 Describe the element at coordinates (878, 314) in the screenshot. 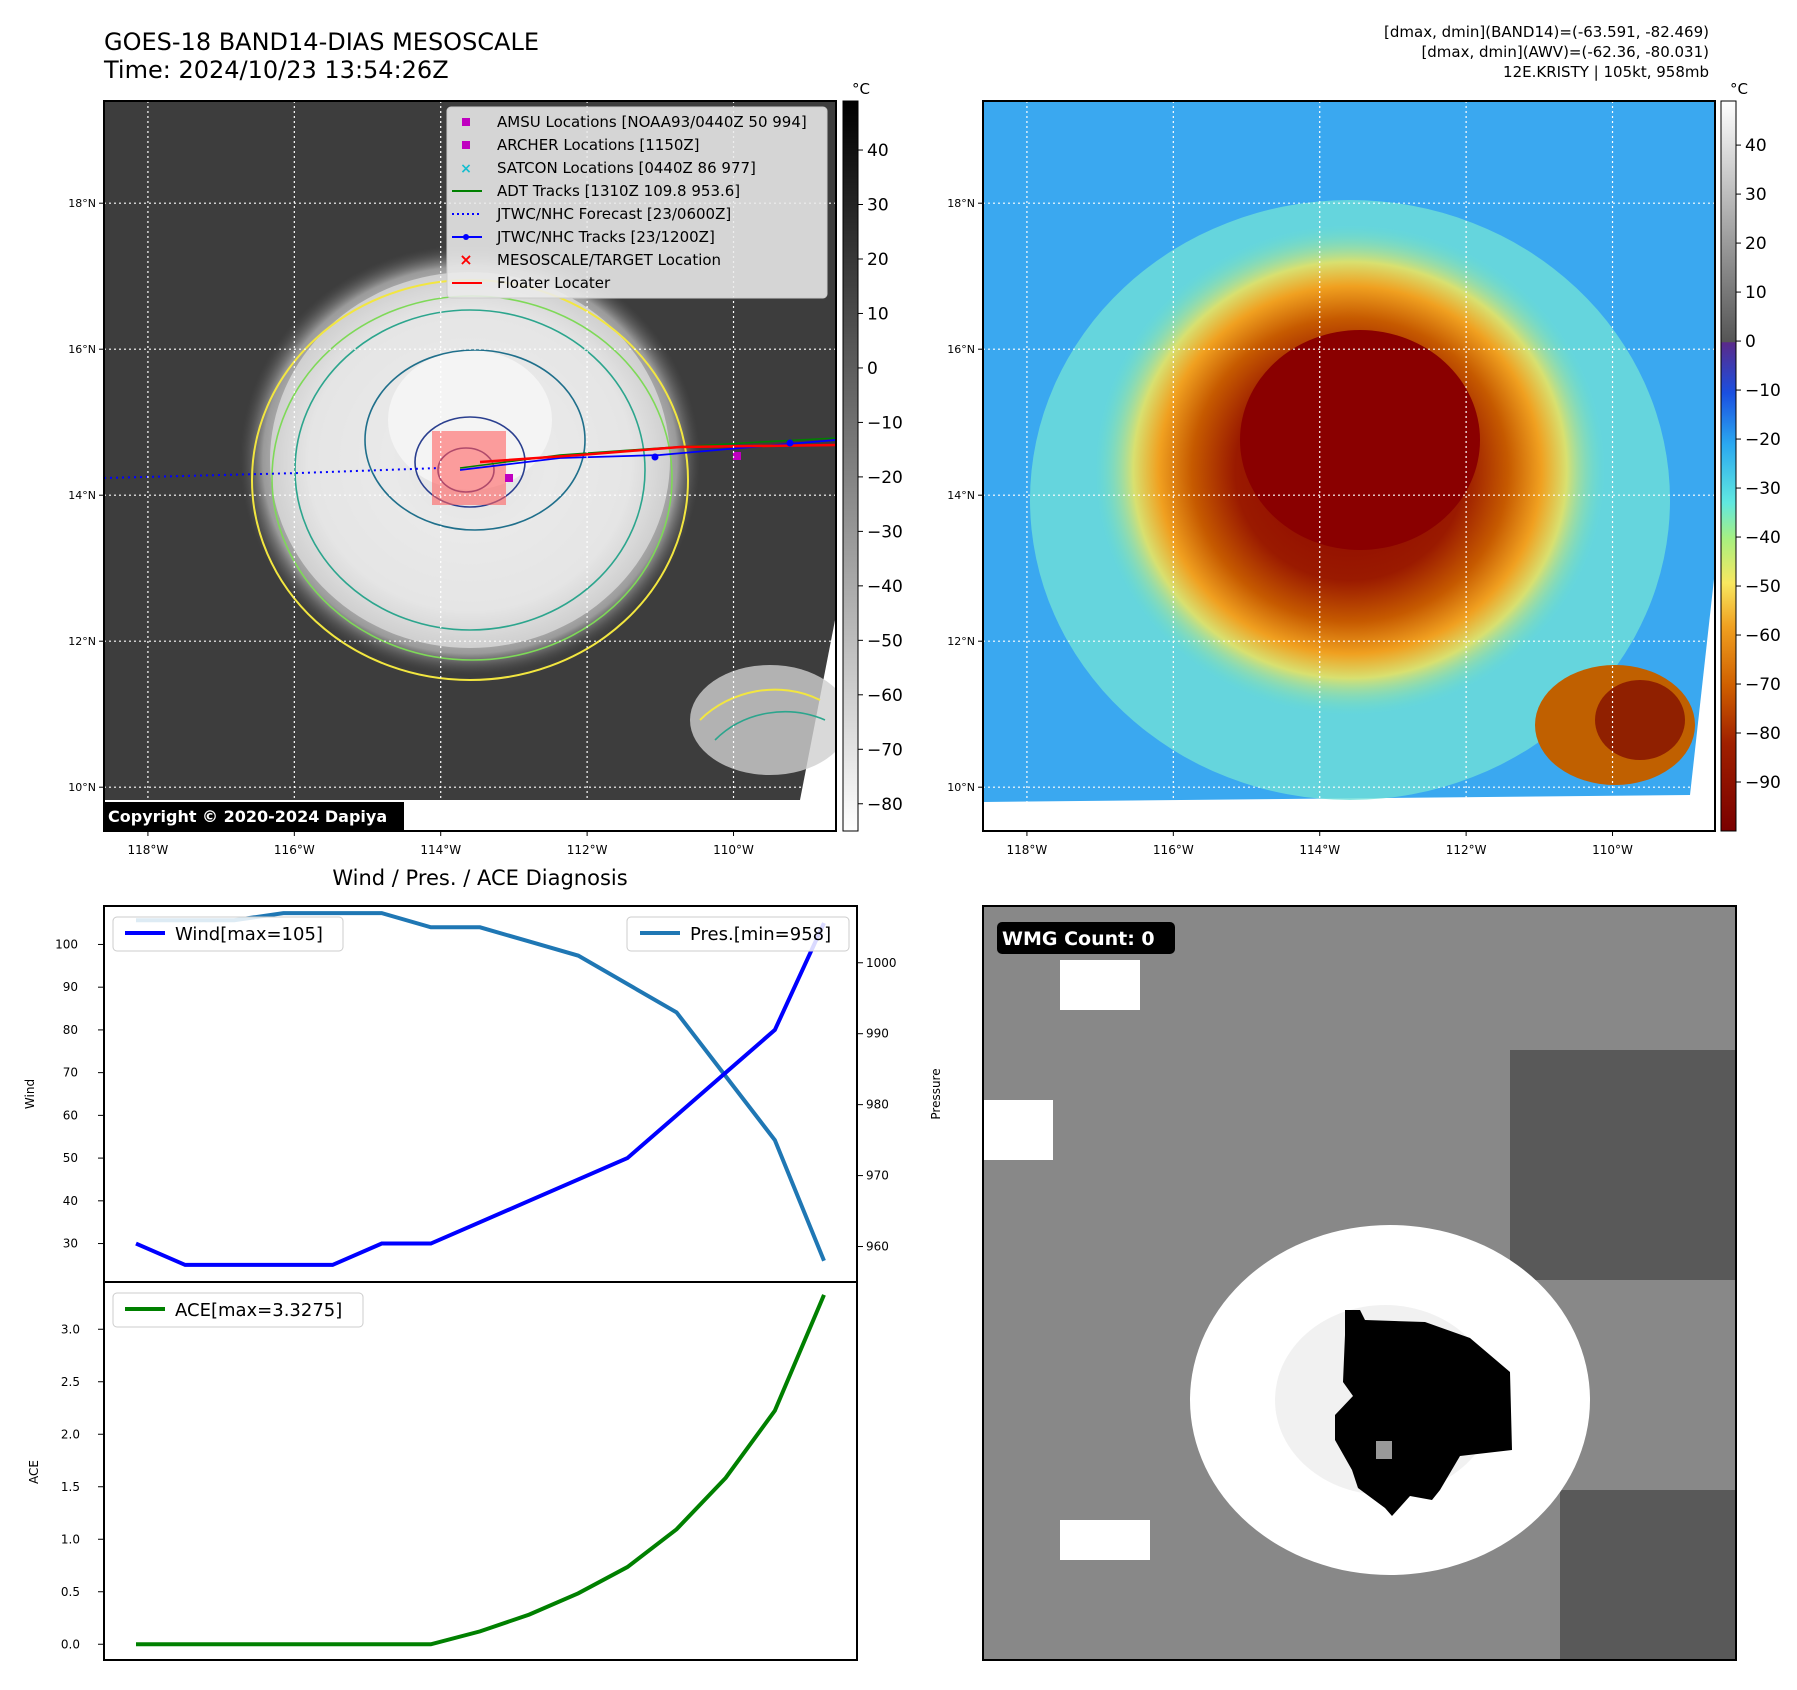

I see `ir-colorbar-tick-label: 10` at that location.